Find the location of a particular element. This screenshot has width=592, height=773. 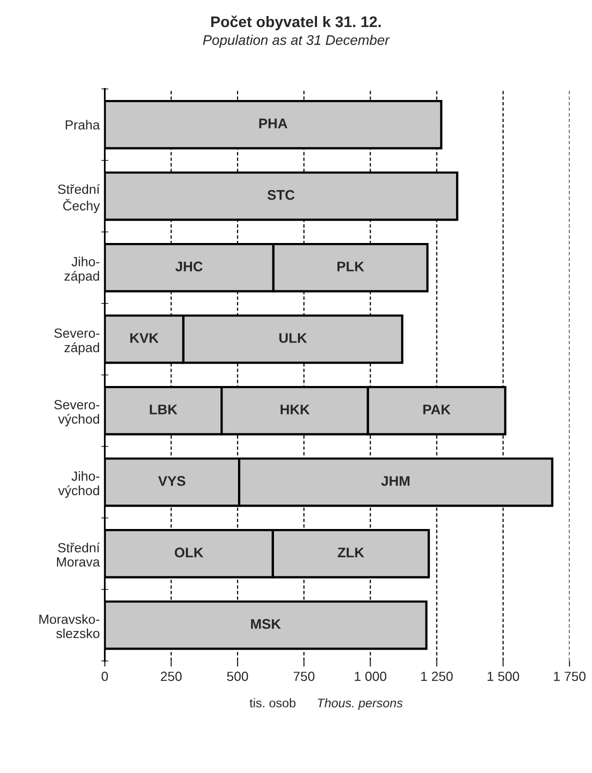

x-tick-label: 750 is located at coordinates (304, 677).